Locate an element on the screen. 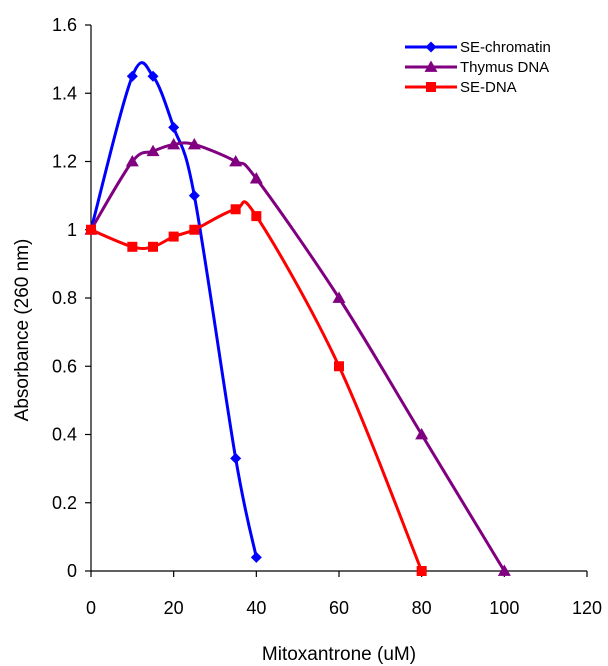 The width and height of the screenshot is (608, 666). y-tick-label: 0.8 is located at coordinates (64, 298).